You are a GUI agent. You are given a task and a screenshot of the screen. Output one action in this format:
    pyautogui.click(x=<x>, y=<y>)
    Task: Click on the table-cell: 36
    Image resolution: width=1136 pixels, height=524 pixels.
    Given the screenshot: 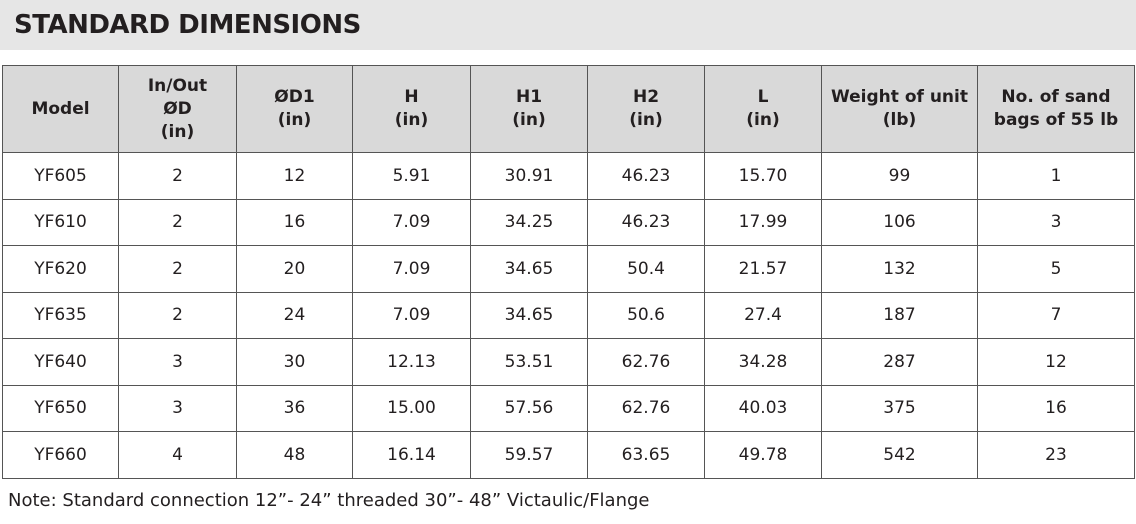 What is the action you would take?
    pyautogui.click(x=294, y=408)
    